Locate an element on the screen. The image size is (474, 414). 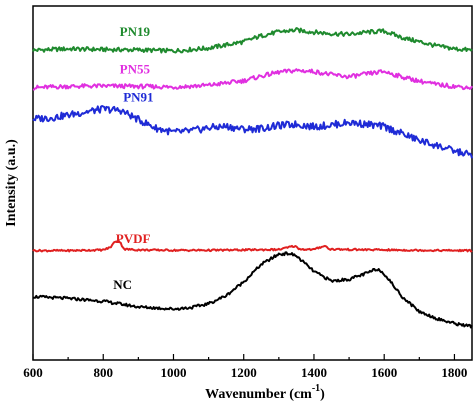
x-axis-title-suffix: ) is located at coordinates (322, 394).